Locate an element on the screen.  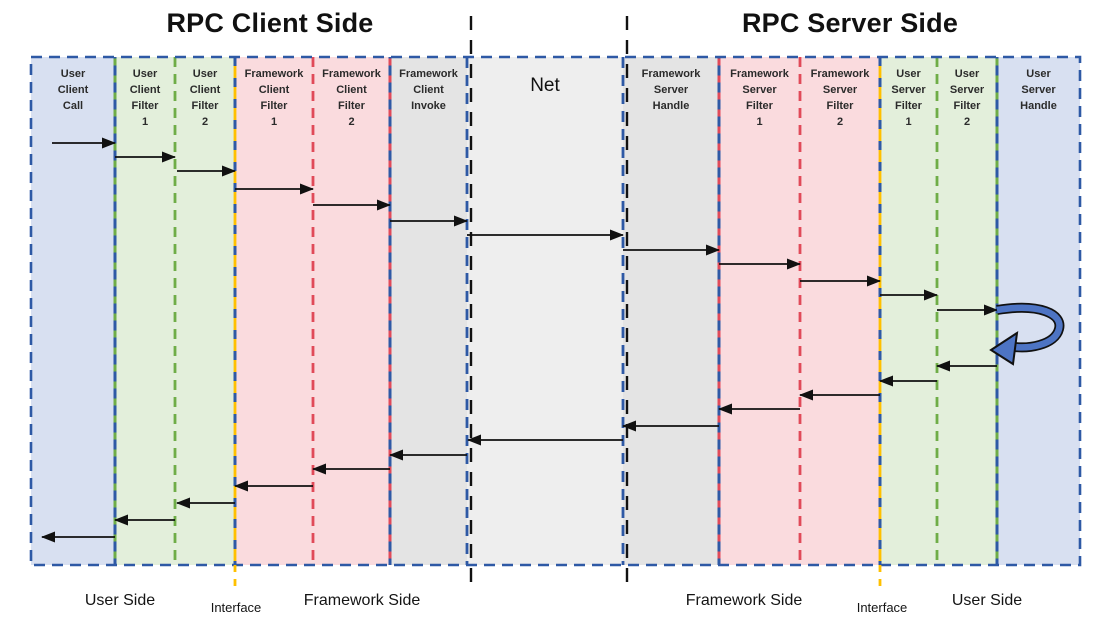
lane-label-user-server-filter-2: User Server Filter 2 is located at coordinates (967, 98).